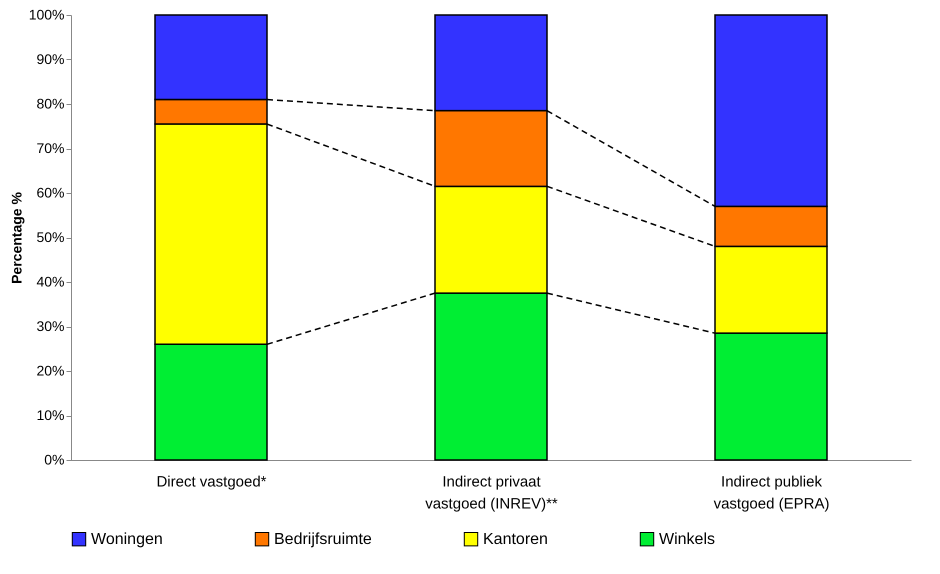 Image resolution: width=940 pixels, height=574 pixels. What do you see at coordinates (16, 238) in the screenshot?
I see `y-axis-title: Percentage %` at bounding box center [16, 238].